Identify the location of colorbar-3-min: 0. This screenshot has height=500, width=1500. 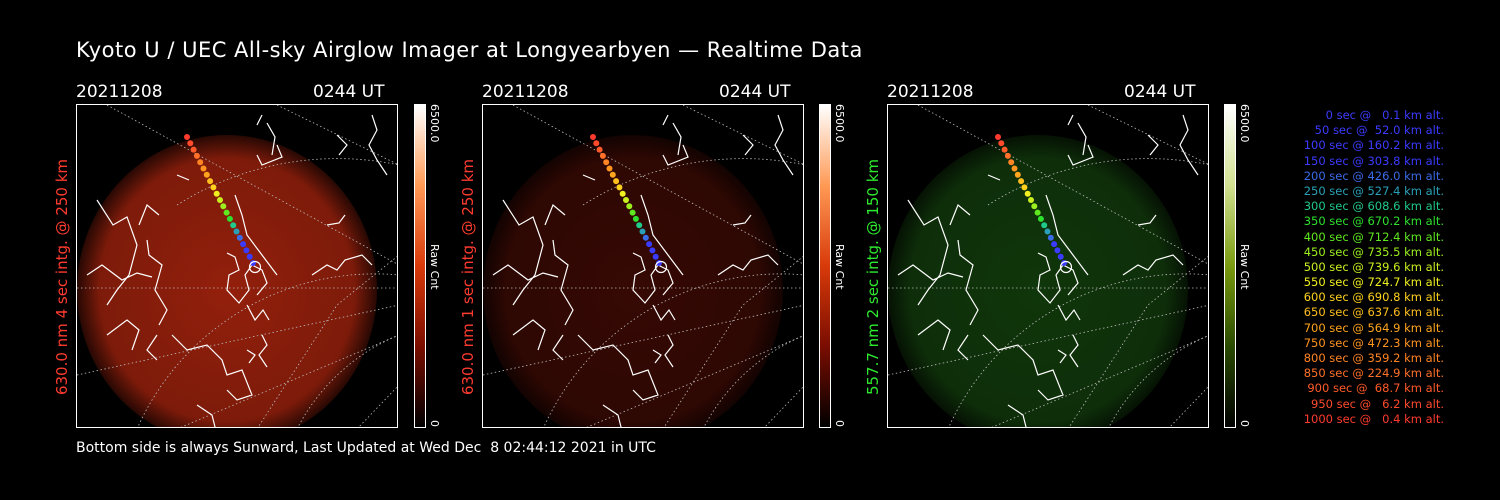
(1244, 423).